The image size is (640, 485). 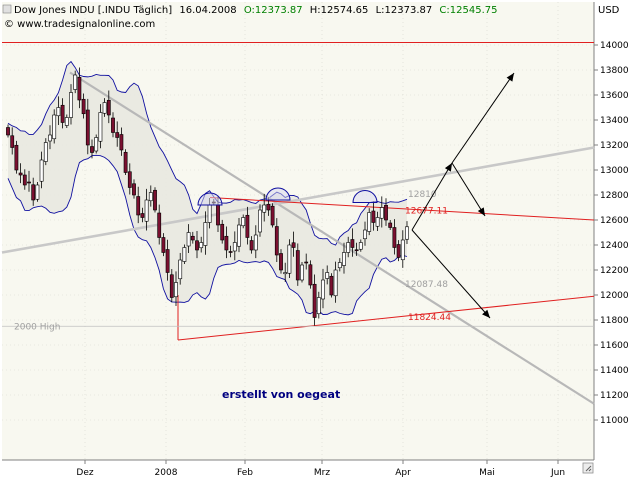 I want to click on author-annotation: erstellt von oegeat, so click(x=281, y=394).